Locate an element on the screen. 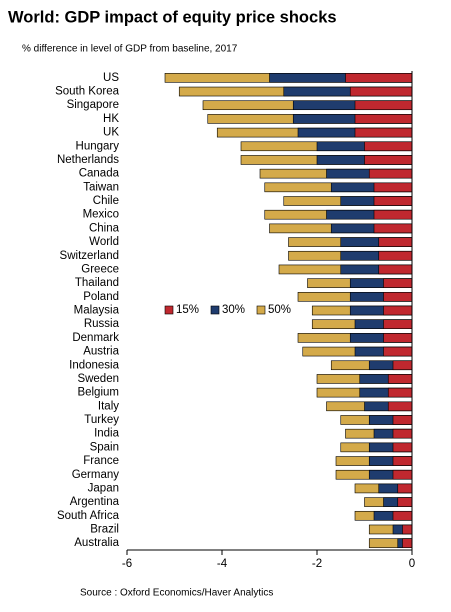 This screenshot has width=451, height=612. y-tick-label: Brazil is located at coordinates (104, 530).